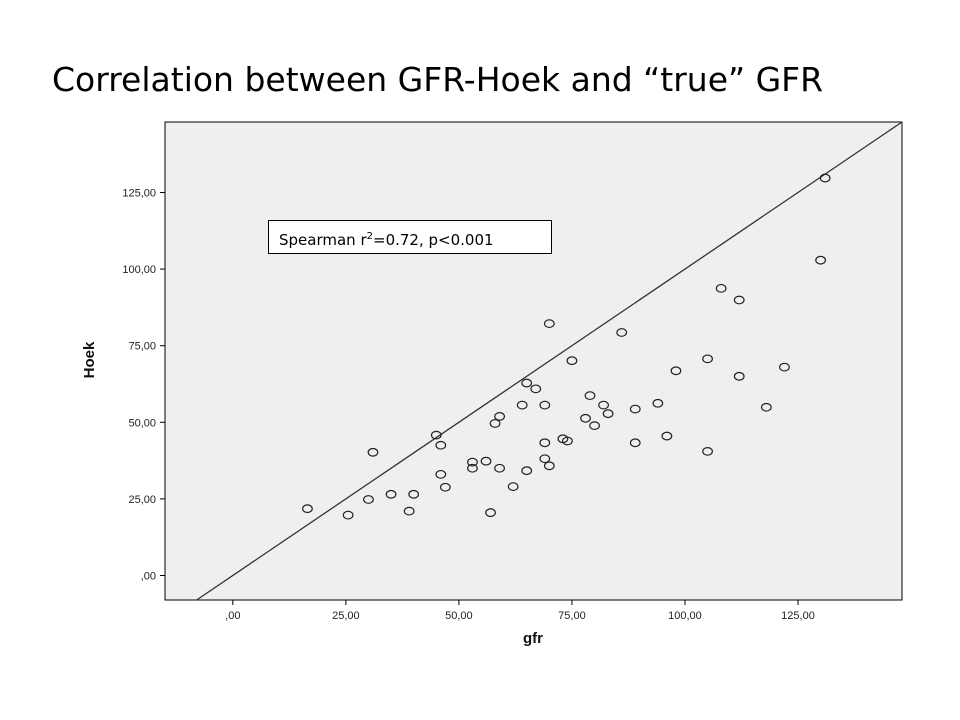 This screenshot has width=960, height=720. Describe the element at coordinates (142, 347) in the screenshot. I see `y-tick-label: 75,00` at that location.